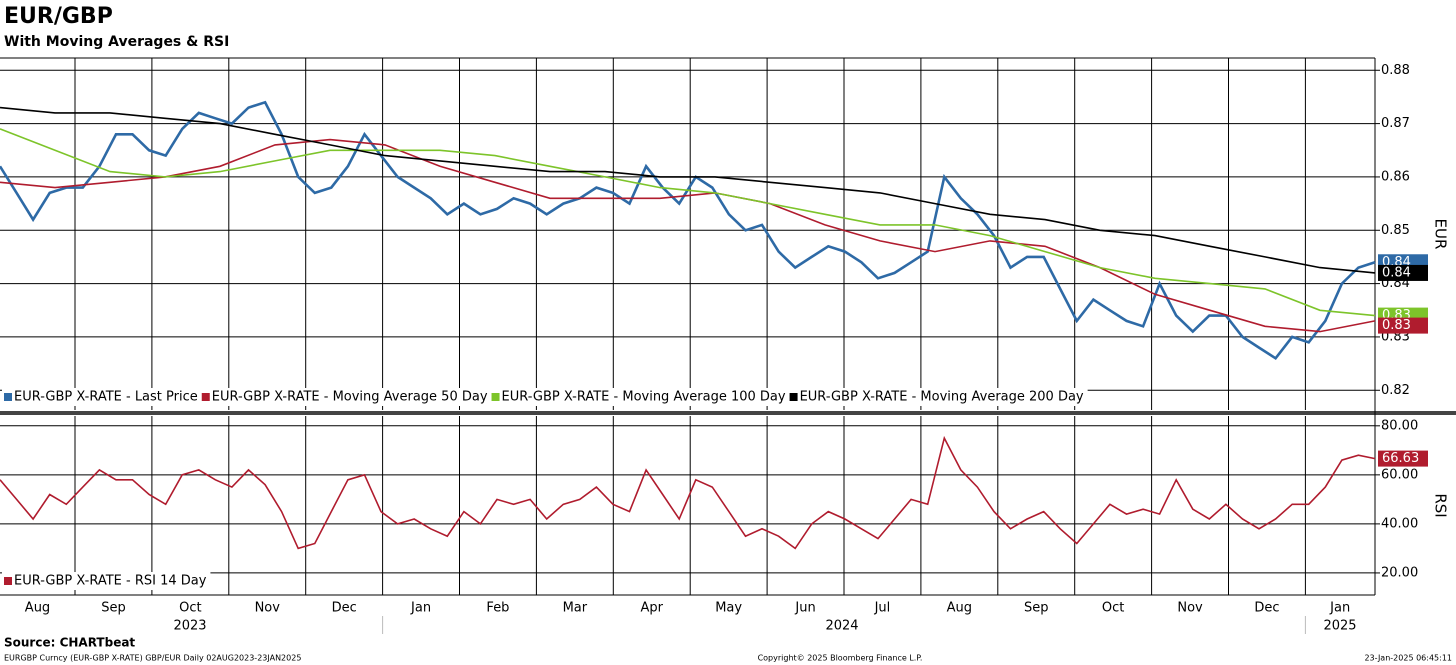 This screenshot has height=665, width=1456. What do you see at coordinates (69, 643) in the screenshot?
I see `source: Source: CHARTbeat` at bounding box center [69, 643].